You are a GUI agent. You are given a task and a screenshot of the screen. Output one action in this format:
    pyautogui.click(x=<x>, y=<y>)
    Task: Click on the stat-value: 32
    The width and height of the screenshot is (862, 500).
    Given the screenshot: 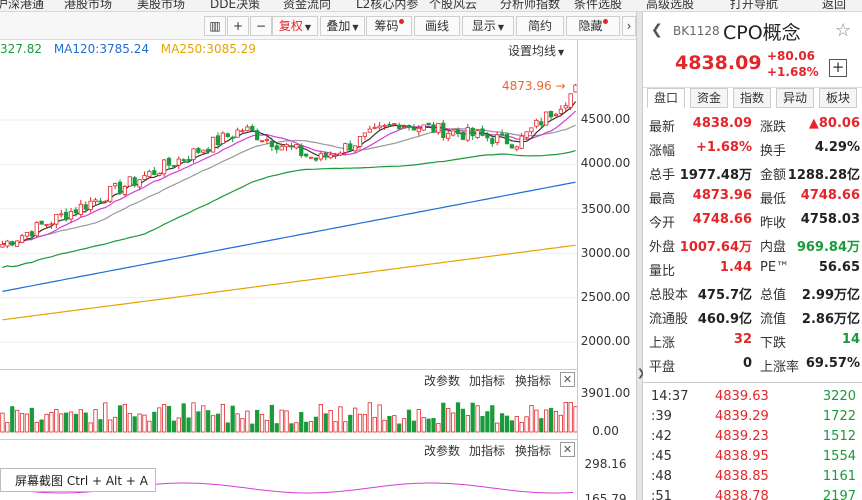 What is the action you would take?
    pyautogui.click(x=742, y=339)
    